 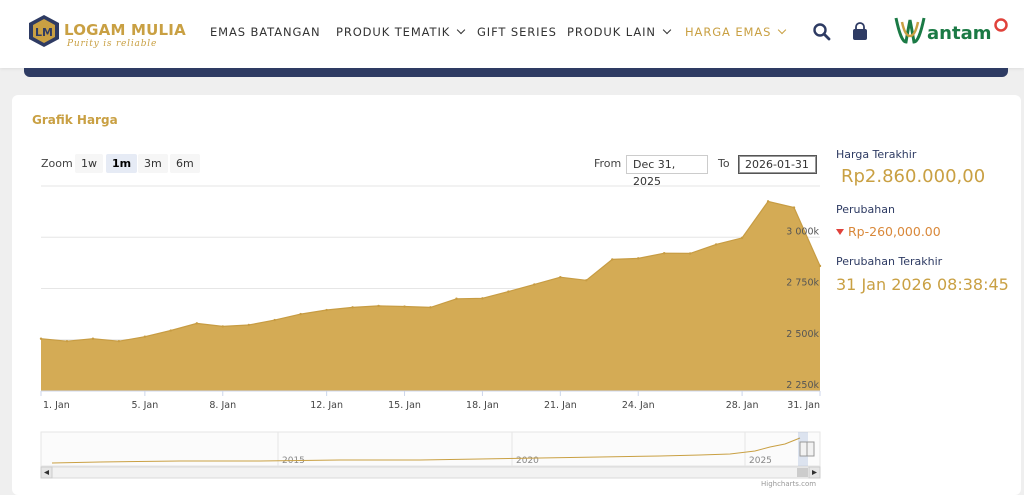 I want to click on nav-harga-emas: HARGA EMAS, so click(x=736, y=32).